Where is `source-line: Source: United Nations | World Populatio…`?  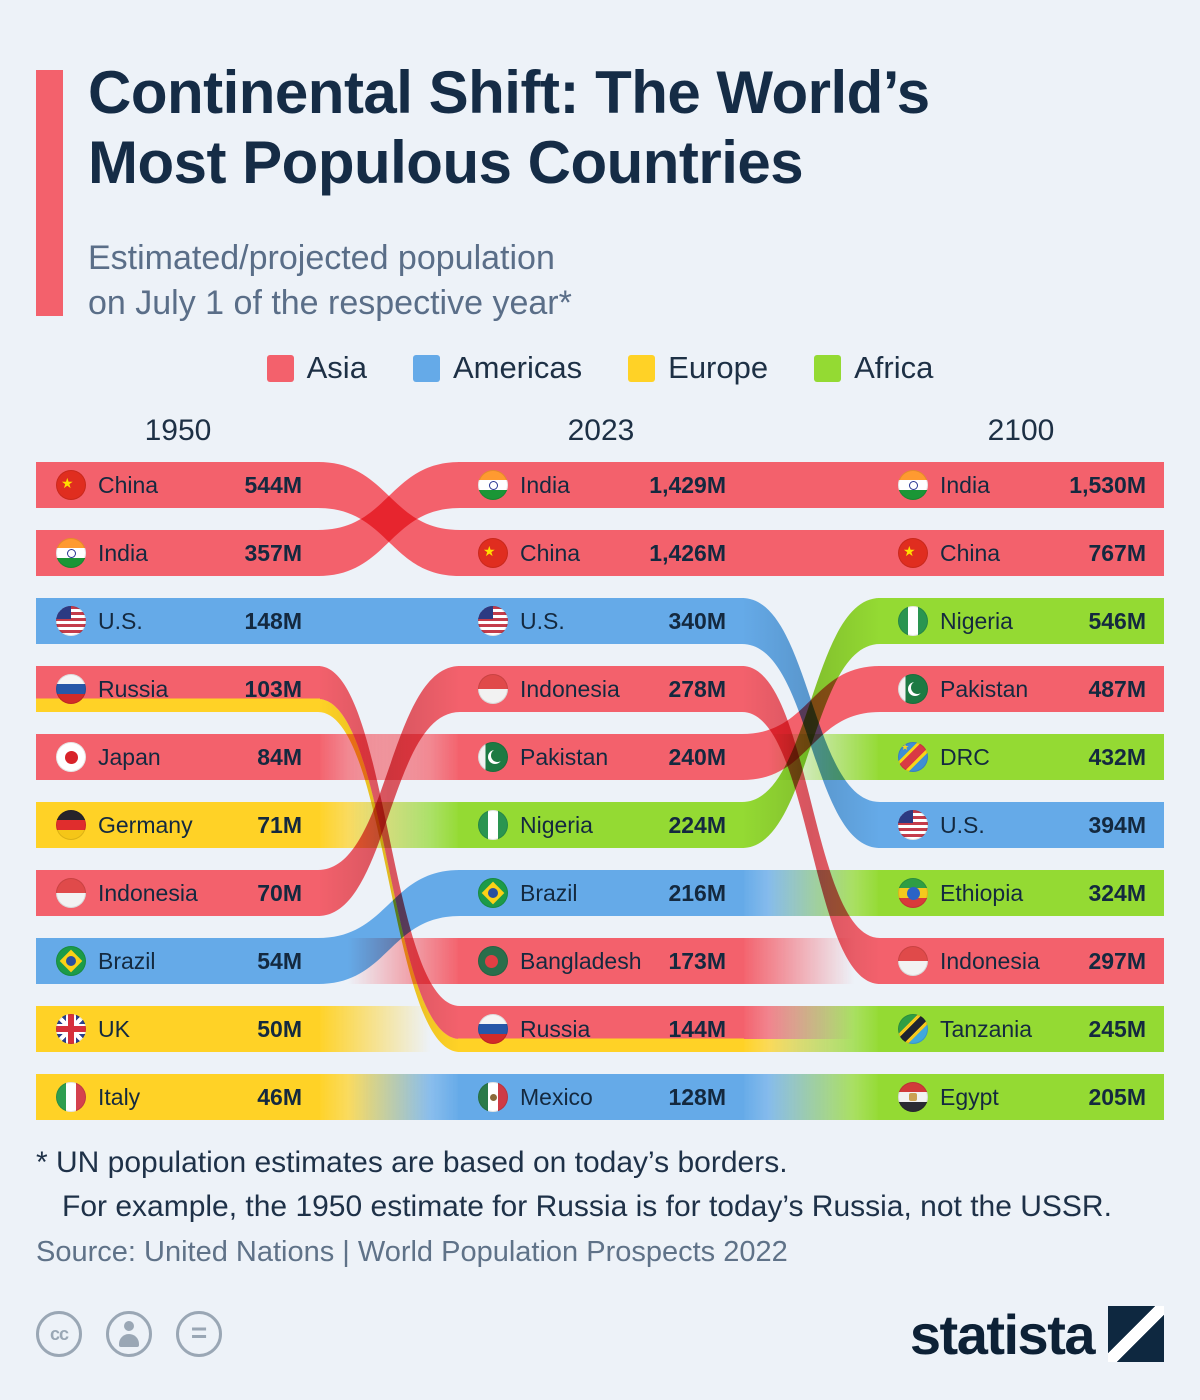 source-line: Source: United Nations | World Populatio… is located at coordinates (412, 1252).